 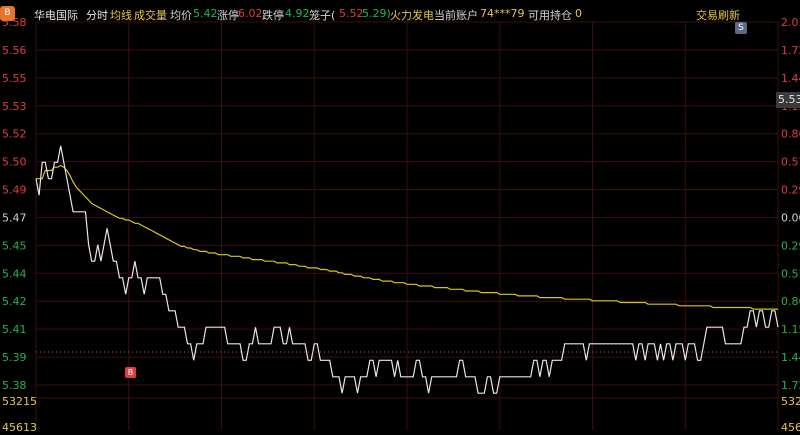 What do you see at coordinates (790, 401) in the screenshot?
I see `right-volume-top-label: 532` at bounding box center [790, 401].